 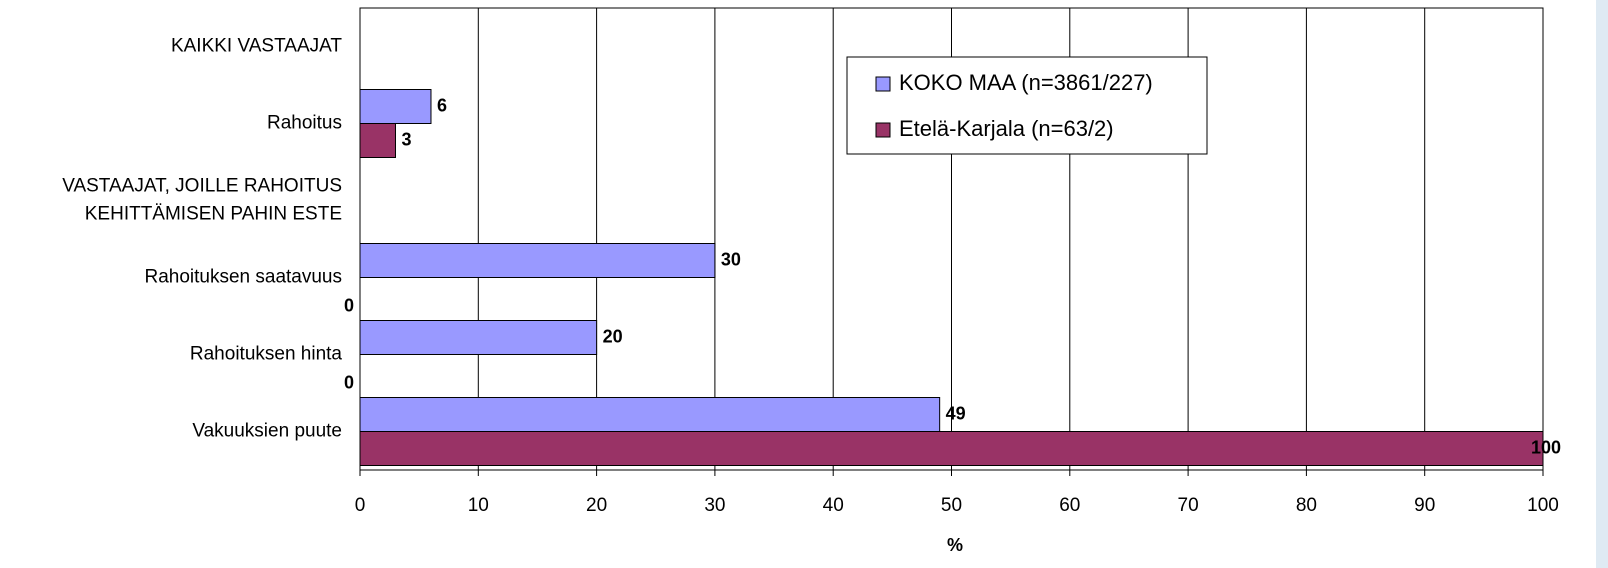 What do you see at coordinates (406, 139) in the screenshot?
I see `value-label: 3` at bounding box center [406, 139].